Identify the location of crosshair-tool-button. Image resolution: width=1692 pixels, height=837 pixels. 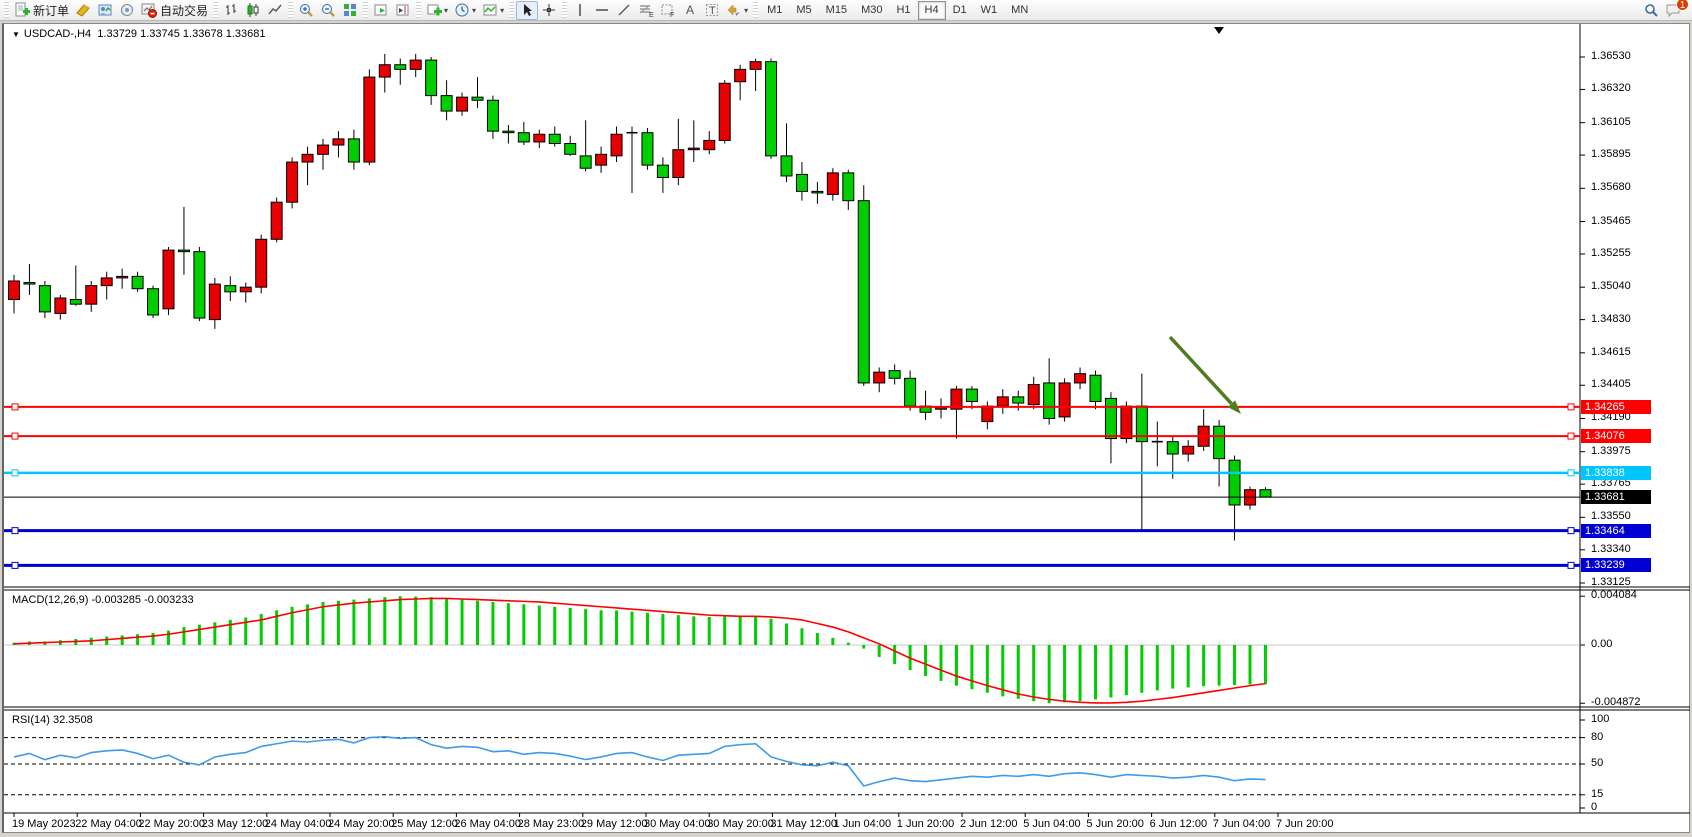
(549, 10).